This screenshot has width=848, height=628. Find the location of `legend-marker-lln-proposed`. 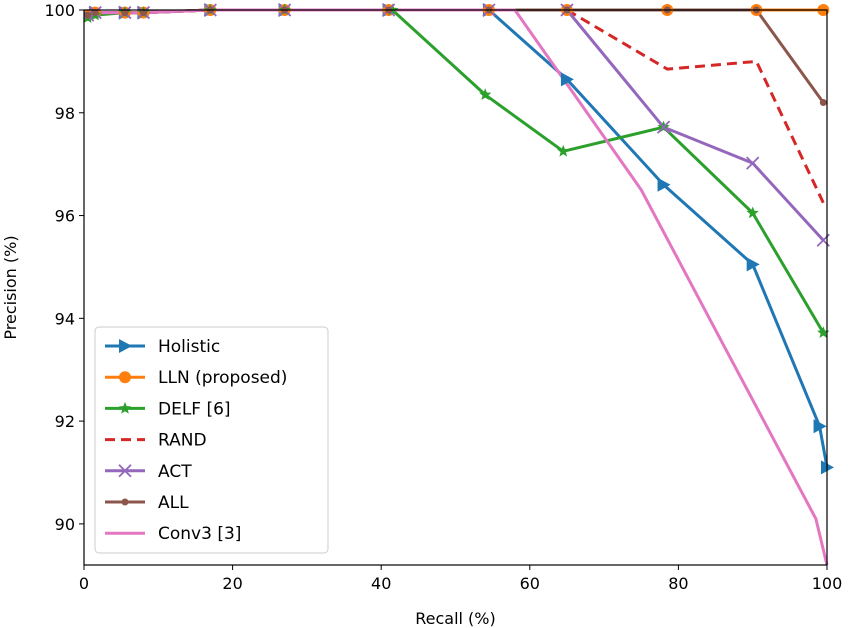

legend-marker-lln-proposed is located at coordinates (125, 377).